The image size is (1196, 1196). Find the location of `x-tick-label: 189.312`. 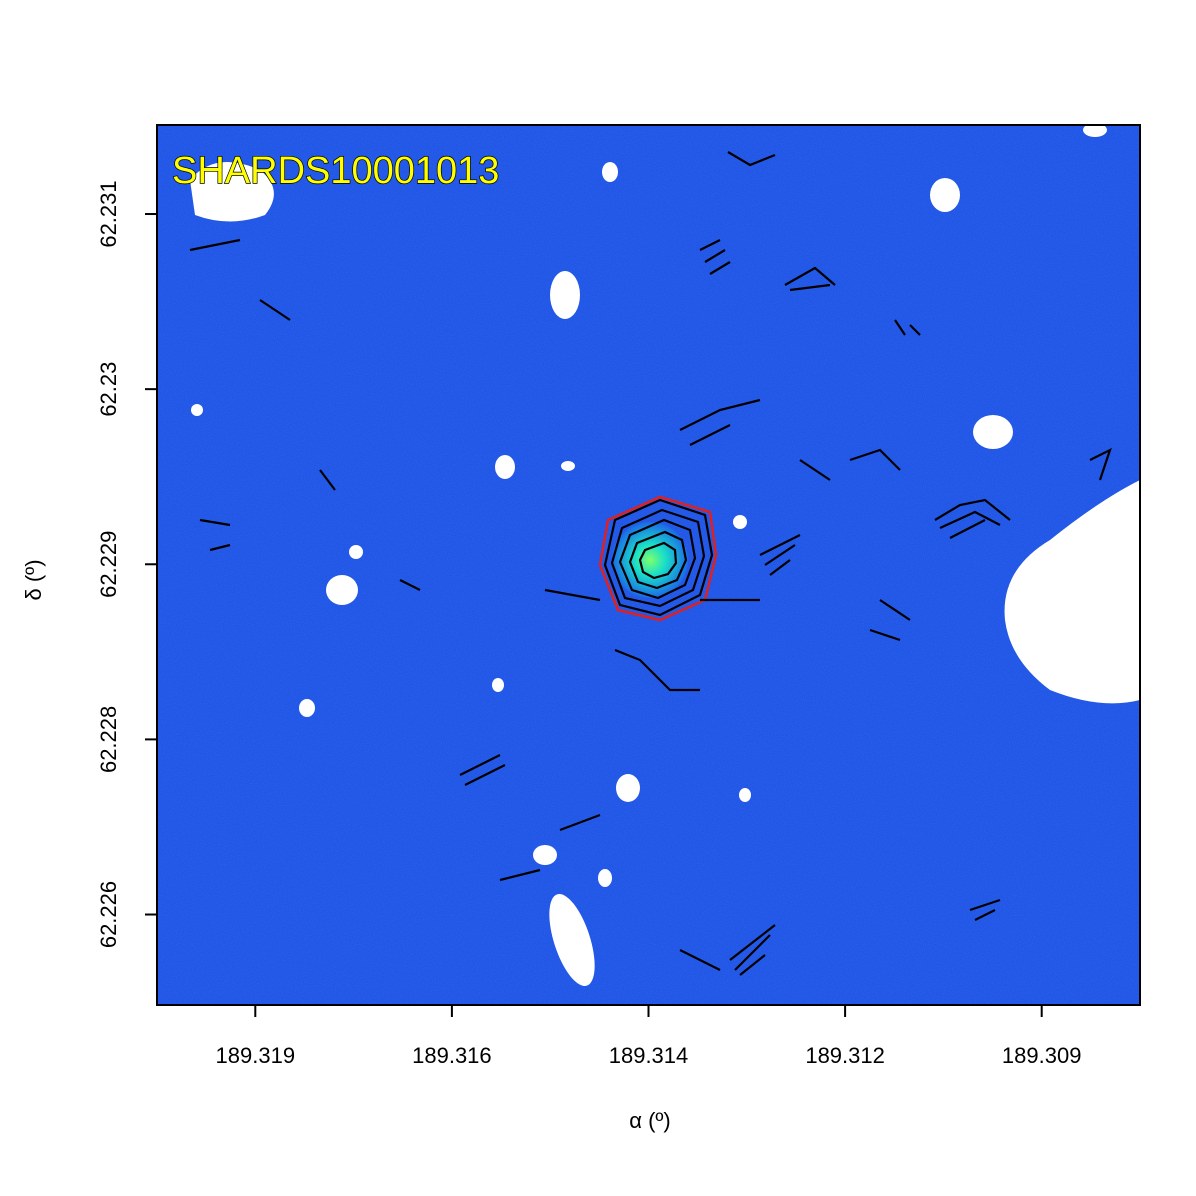

x-tick-label: 189.312 is located at coordinates (845, 1055).